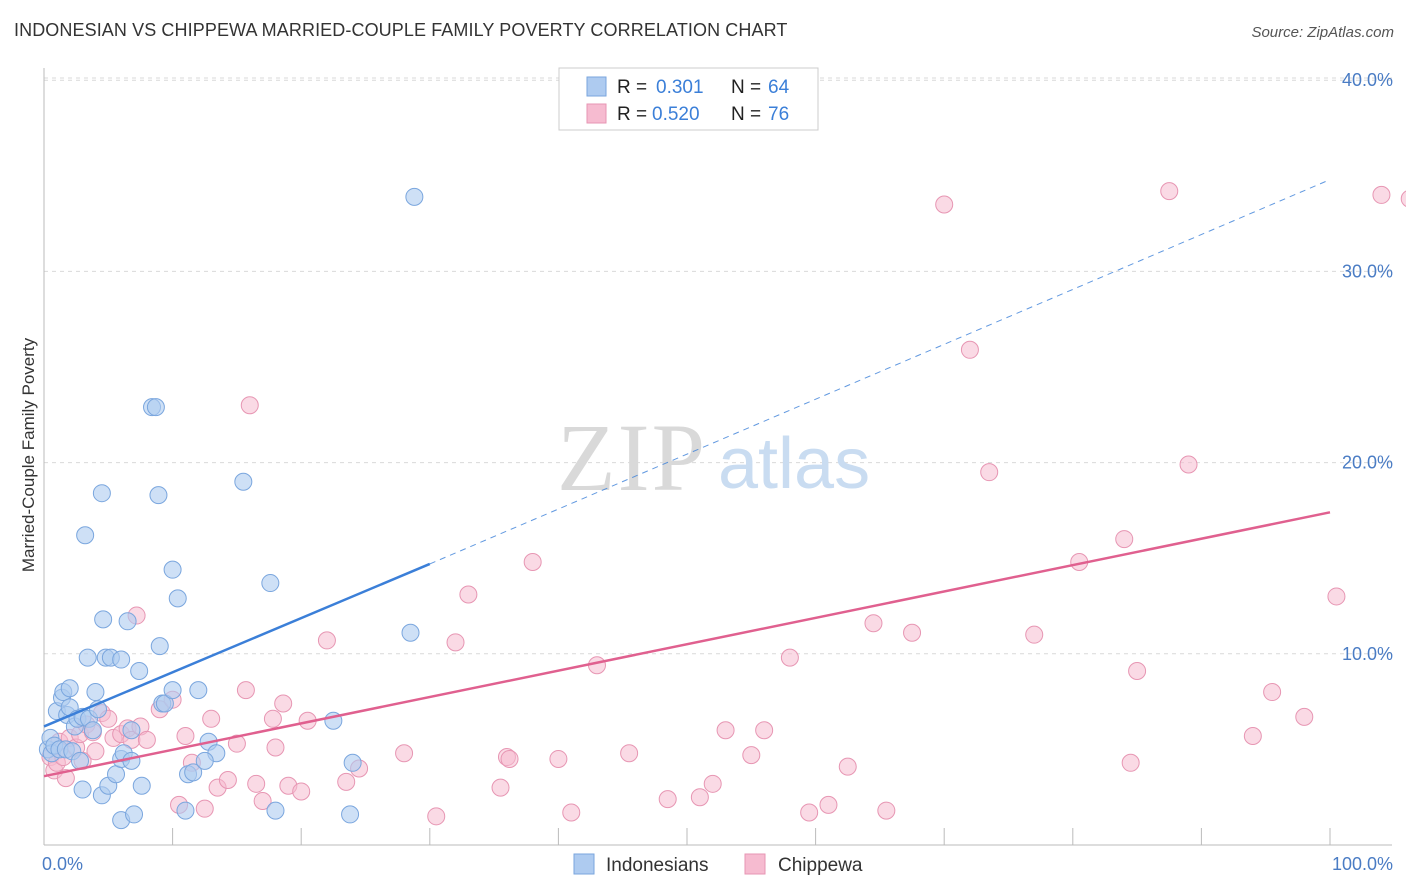 The image size is (1406, 892). What do you see at coordinates (632, 87) in the screenshot?
I see `legend-r-label-1: R =` at bounding box center [632, 87].